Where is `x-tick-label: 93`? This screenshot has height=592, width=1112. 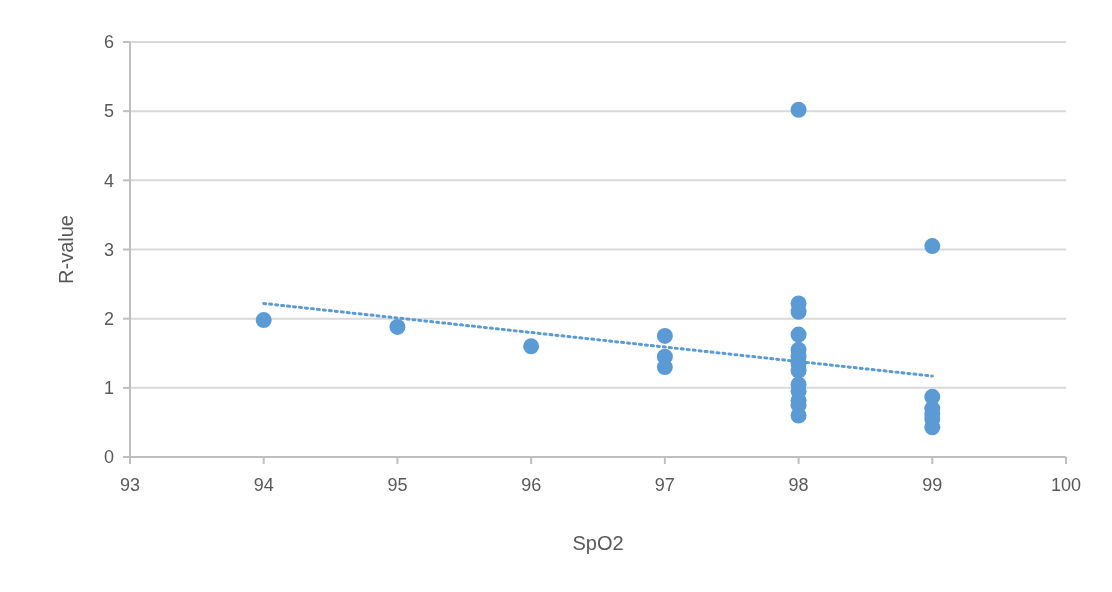
x-tick-label: 93 is located at coordinates (130, 485).